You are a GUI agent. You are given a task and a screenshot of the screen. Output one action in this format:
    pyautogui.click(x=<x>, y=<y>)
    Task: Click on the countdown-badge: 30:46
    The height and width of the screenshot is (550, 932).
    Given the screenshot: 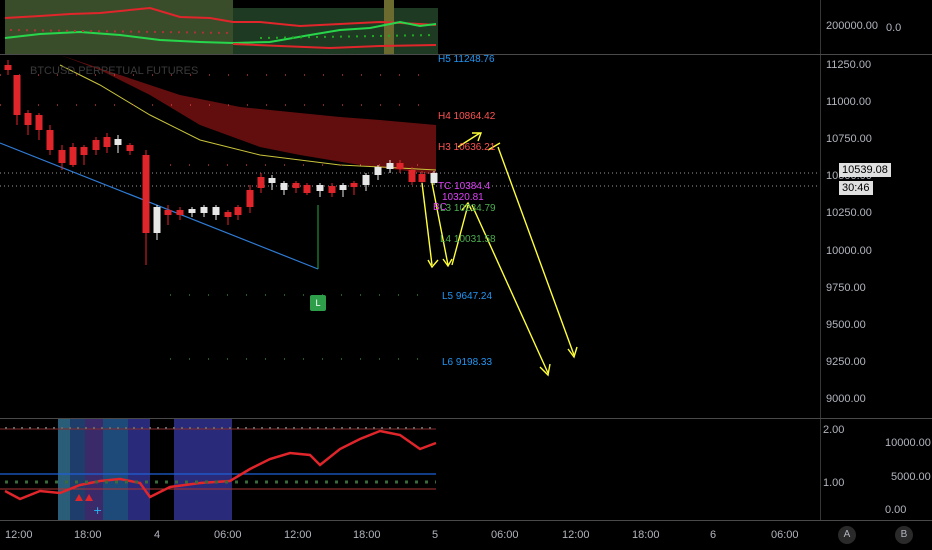 What is the action you would take?
    pyautogui.click(x=856, y=188)
    